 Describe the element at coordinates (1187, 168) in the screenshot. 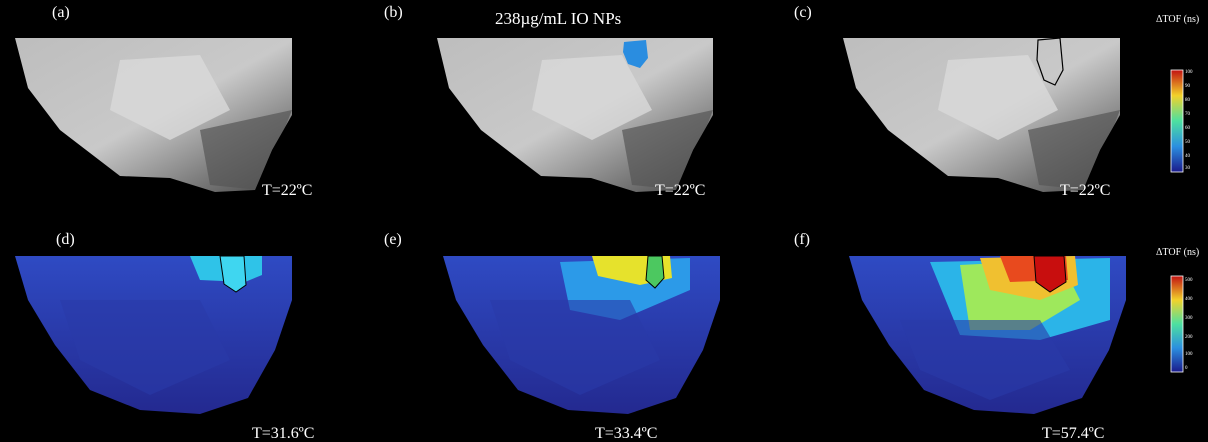

I see `colorbar-top-tick: 30` at that location.